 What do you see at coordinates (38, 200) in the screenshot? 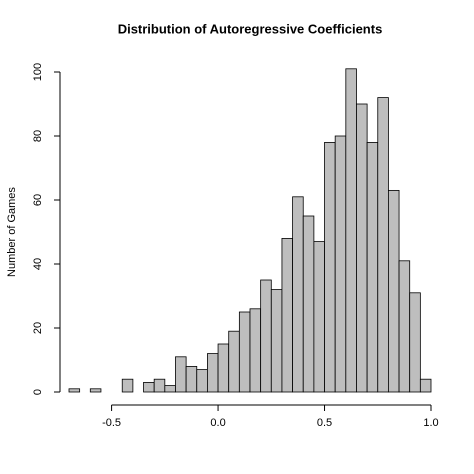
I see `y-tick-label: 60` at bounding box center [38, 200].